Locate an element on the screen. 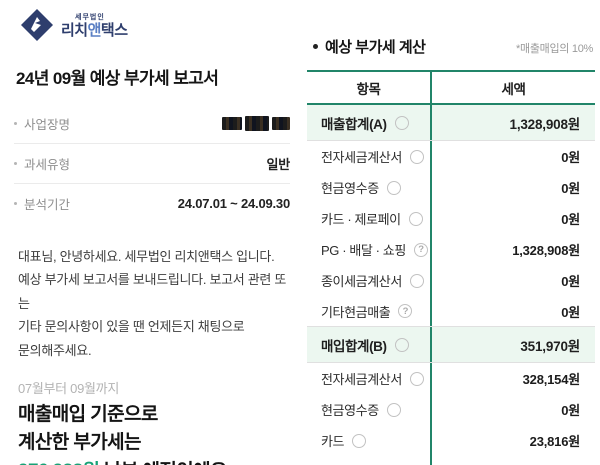 The width and height of the screenshot is (600, 465). field-label: 과세유형 is located at coordinates (42, 163).